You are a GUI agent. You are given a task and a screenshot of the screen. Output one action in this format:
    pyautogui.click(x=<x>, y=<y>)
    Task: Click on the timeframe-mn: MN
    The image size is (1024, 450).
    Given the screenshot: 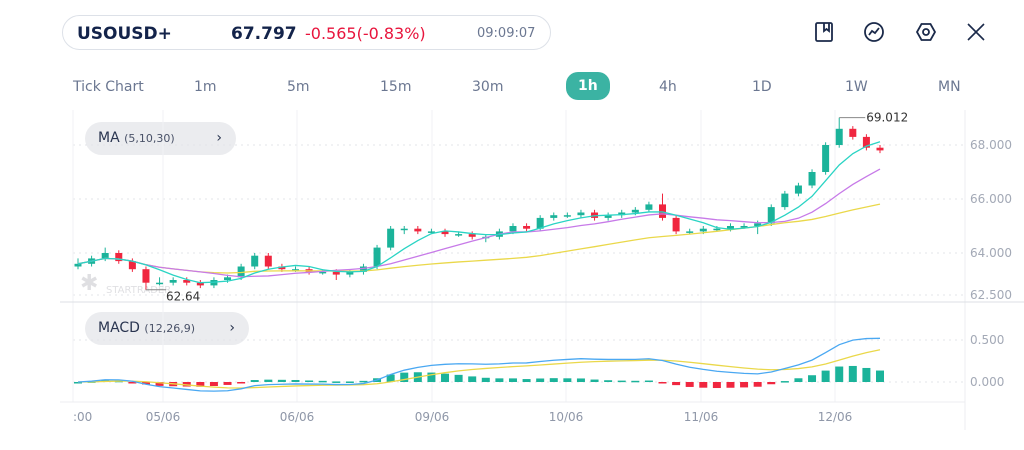 What is the action you would take?
    pyautogui.click(x=949, y=87)
    